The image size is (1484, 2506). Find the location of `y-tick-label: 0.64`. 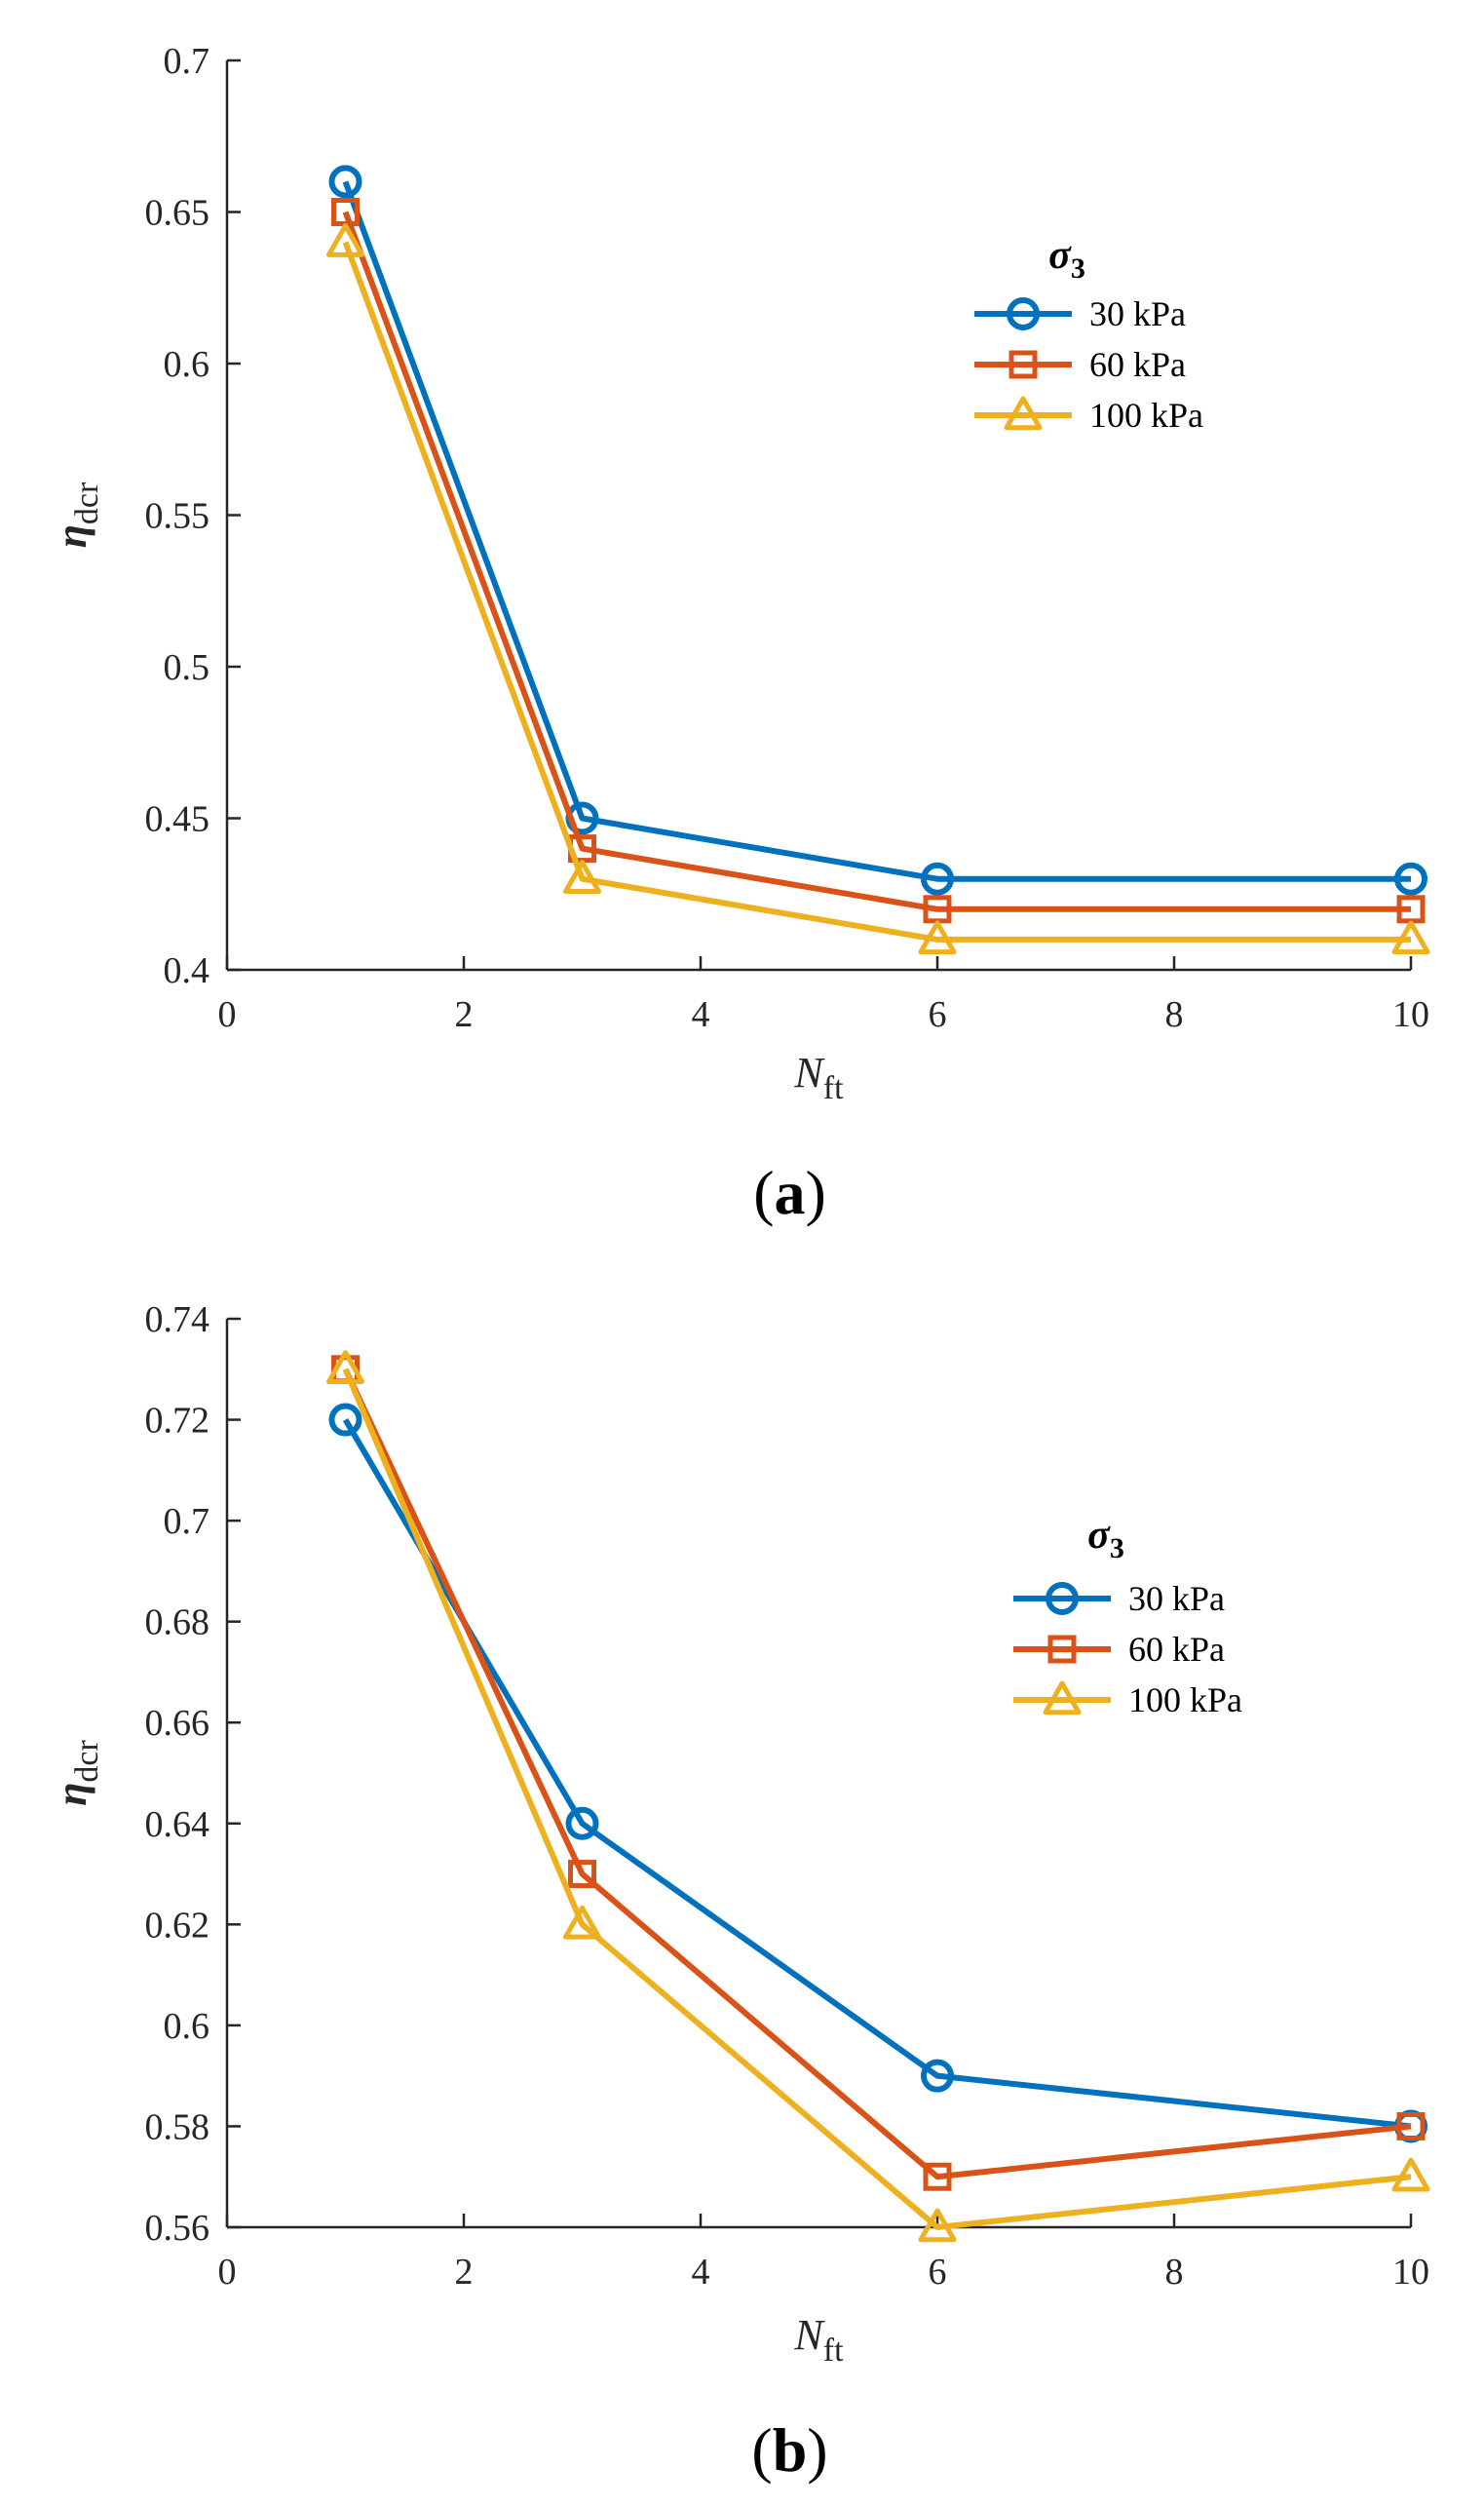

y-tick-label: 0.64 is located at coordinates (177, 1825).